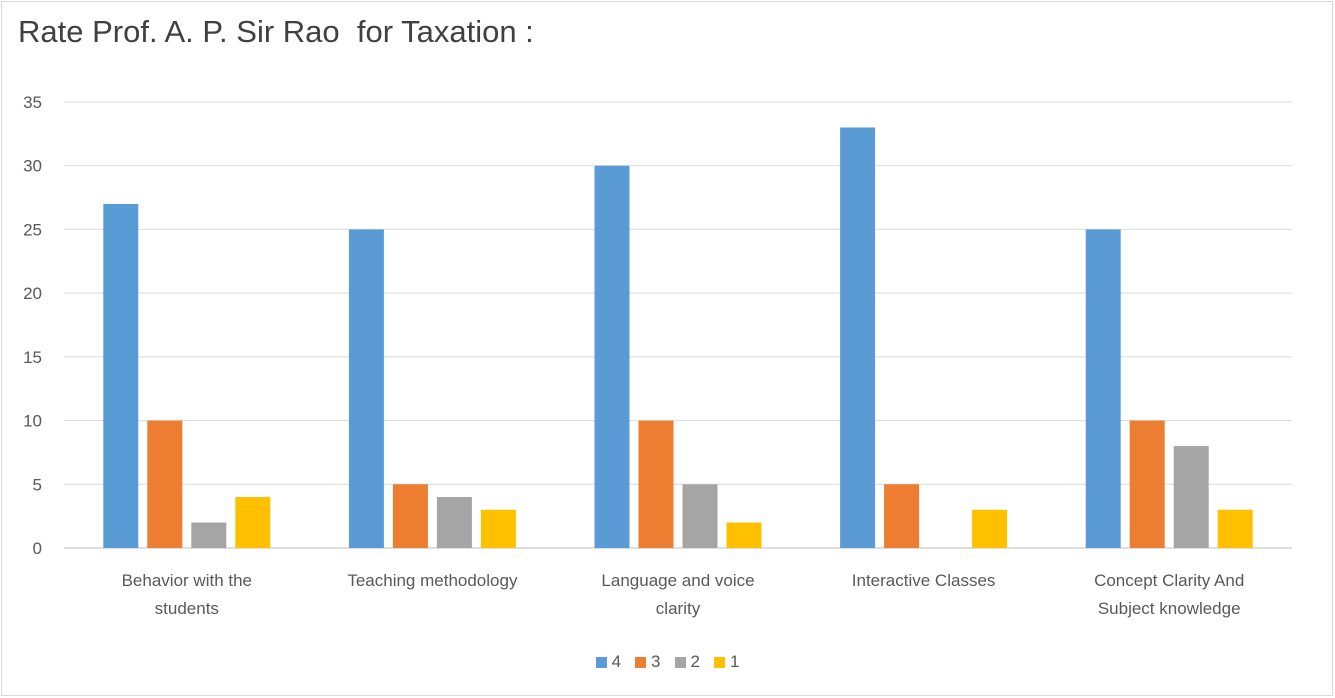  Describe the element at coordinates (32, 166) in the screenshot. I see `y-tick-label: 30` at that location.